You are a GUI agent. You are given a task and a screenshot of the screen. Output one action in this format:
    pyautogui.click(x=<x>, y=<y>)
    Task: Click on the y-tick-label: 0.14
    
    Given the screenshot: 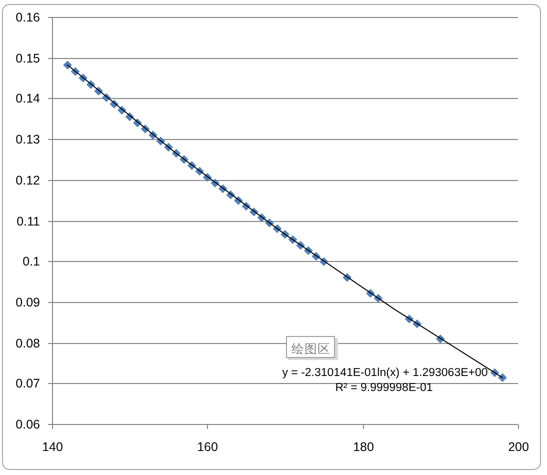 What is the action you would take?
    pyautogui.click(x=28, y=99)
    